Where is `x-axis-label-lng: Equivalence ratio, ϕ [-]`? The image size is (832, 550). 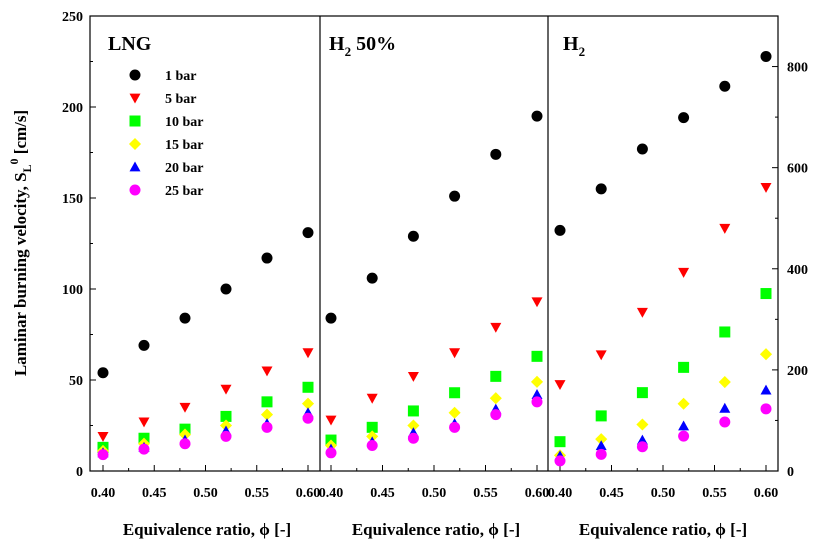
x-axis-label-lng: Equivalence ratio, ϕ [-] is located at coordinates (207, 529).